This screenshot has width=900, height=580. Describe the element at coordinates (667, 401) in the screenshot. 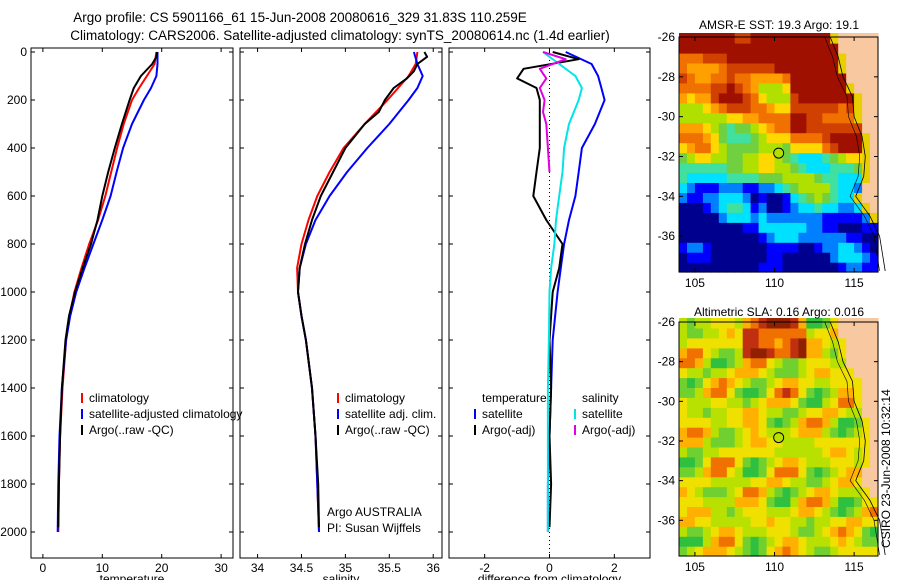

I see `sla-ytick-label: -30` at that location.